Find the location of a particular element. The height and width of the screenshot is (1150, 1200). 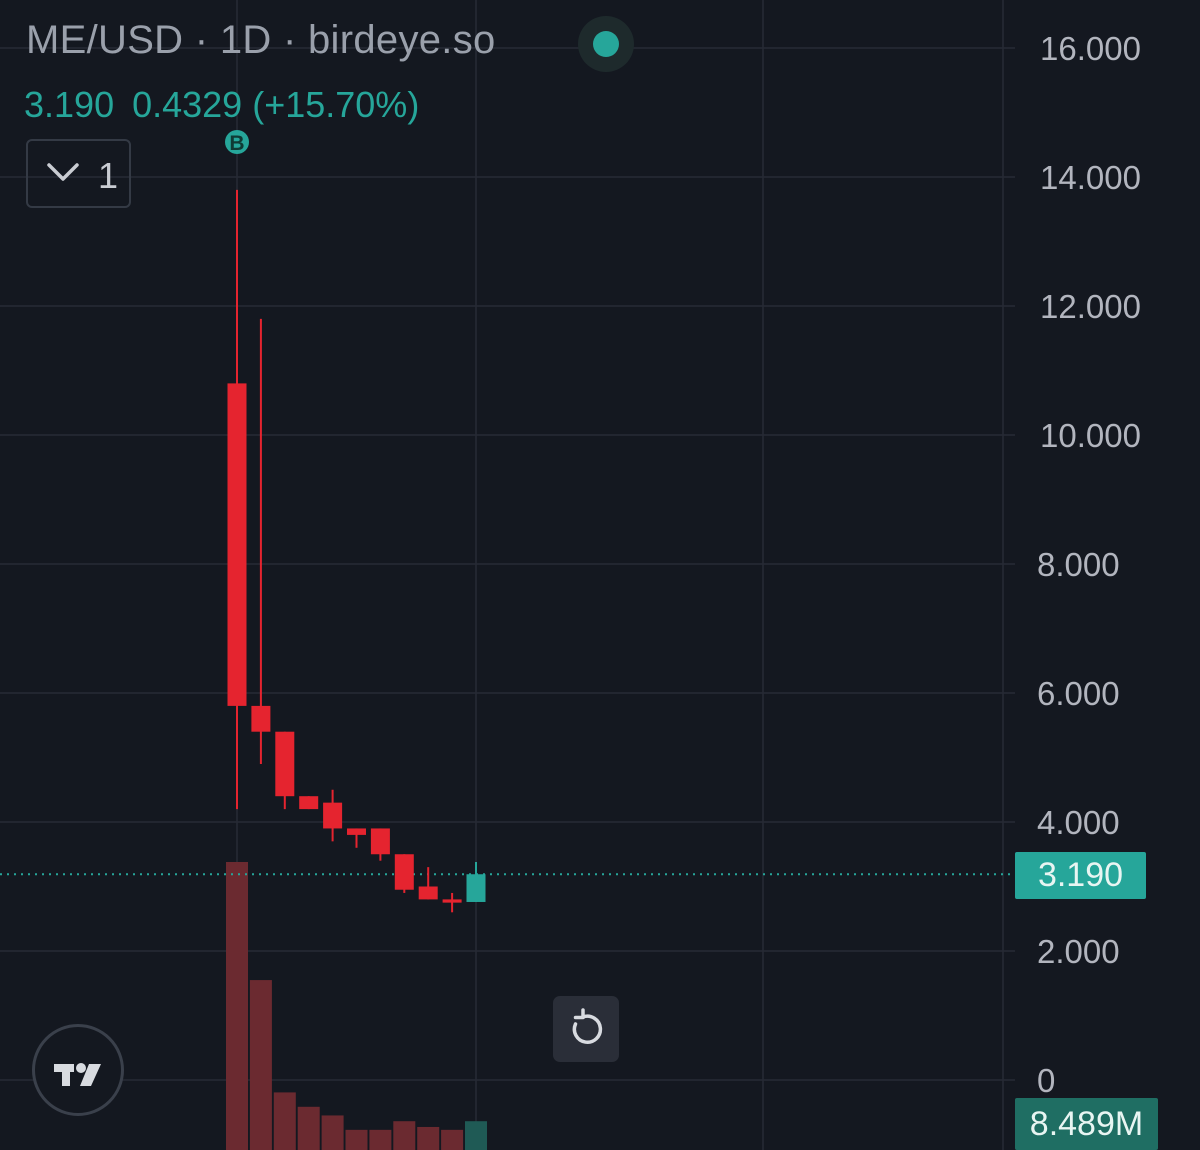

y-axis-tick-label: 8.000 is located at coordinates (1078, 564).